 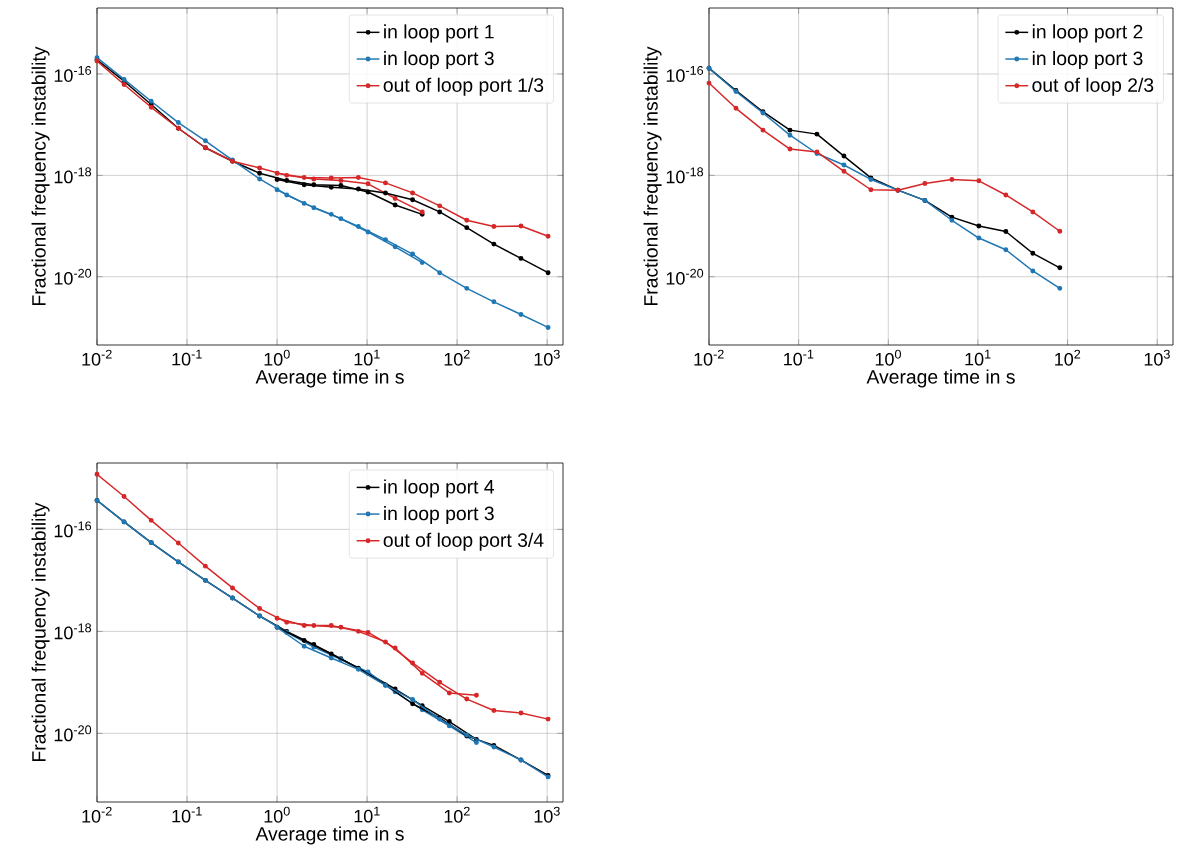 I want to click on legend-label: in loop port 2, so click(x=1087, y=33).